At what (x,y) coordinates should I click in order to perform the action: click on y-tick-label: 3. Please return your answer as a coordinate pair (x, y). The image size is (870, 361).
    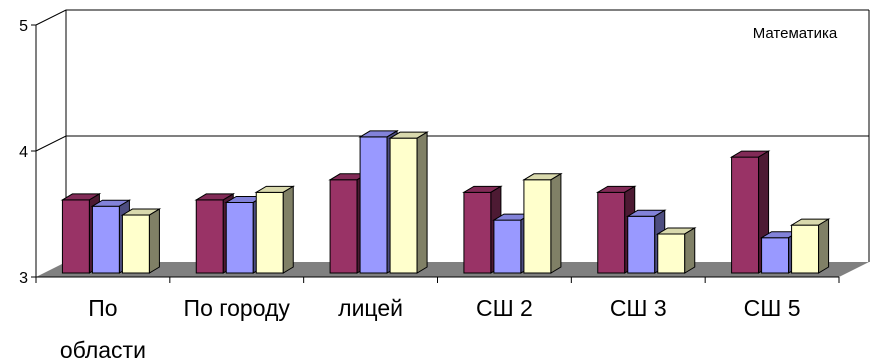
    Looking at the image, I should click on (23, 278).